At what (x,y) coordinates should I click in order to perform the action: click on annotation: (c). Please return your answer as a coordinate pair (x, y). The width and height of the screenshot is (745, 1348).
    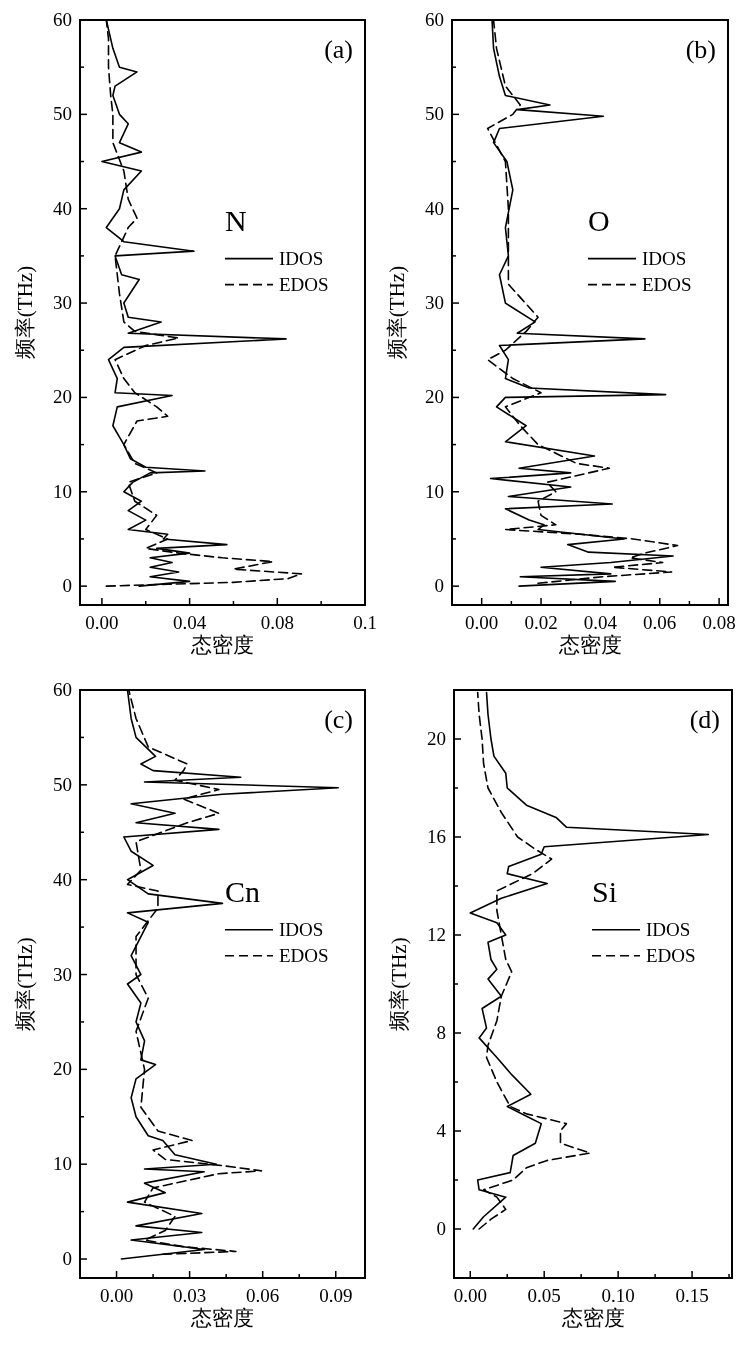
    Looking at the image, I should click on (338, 719).